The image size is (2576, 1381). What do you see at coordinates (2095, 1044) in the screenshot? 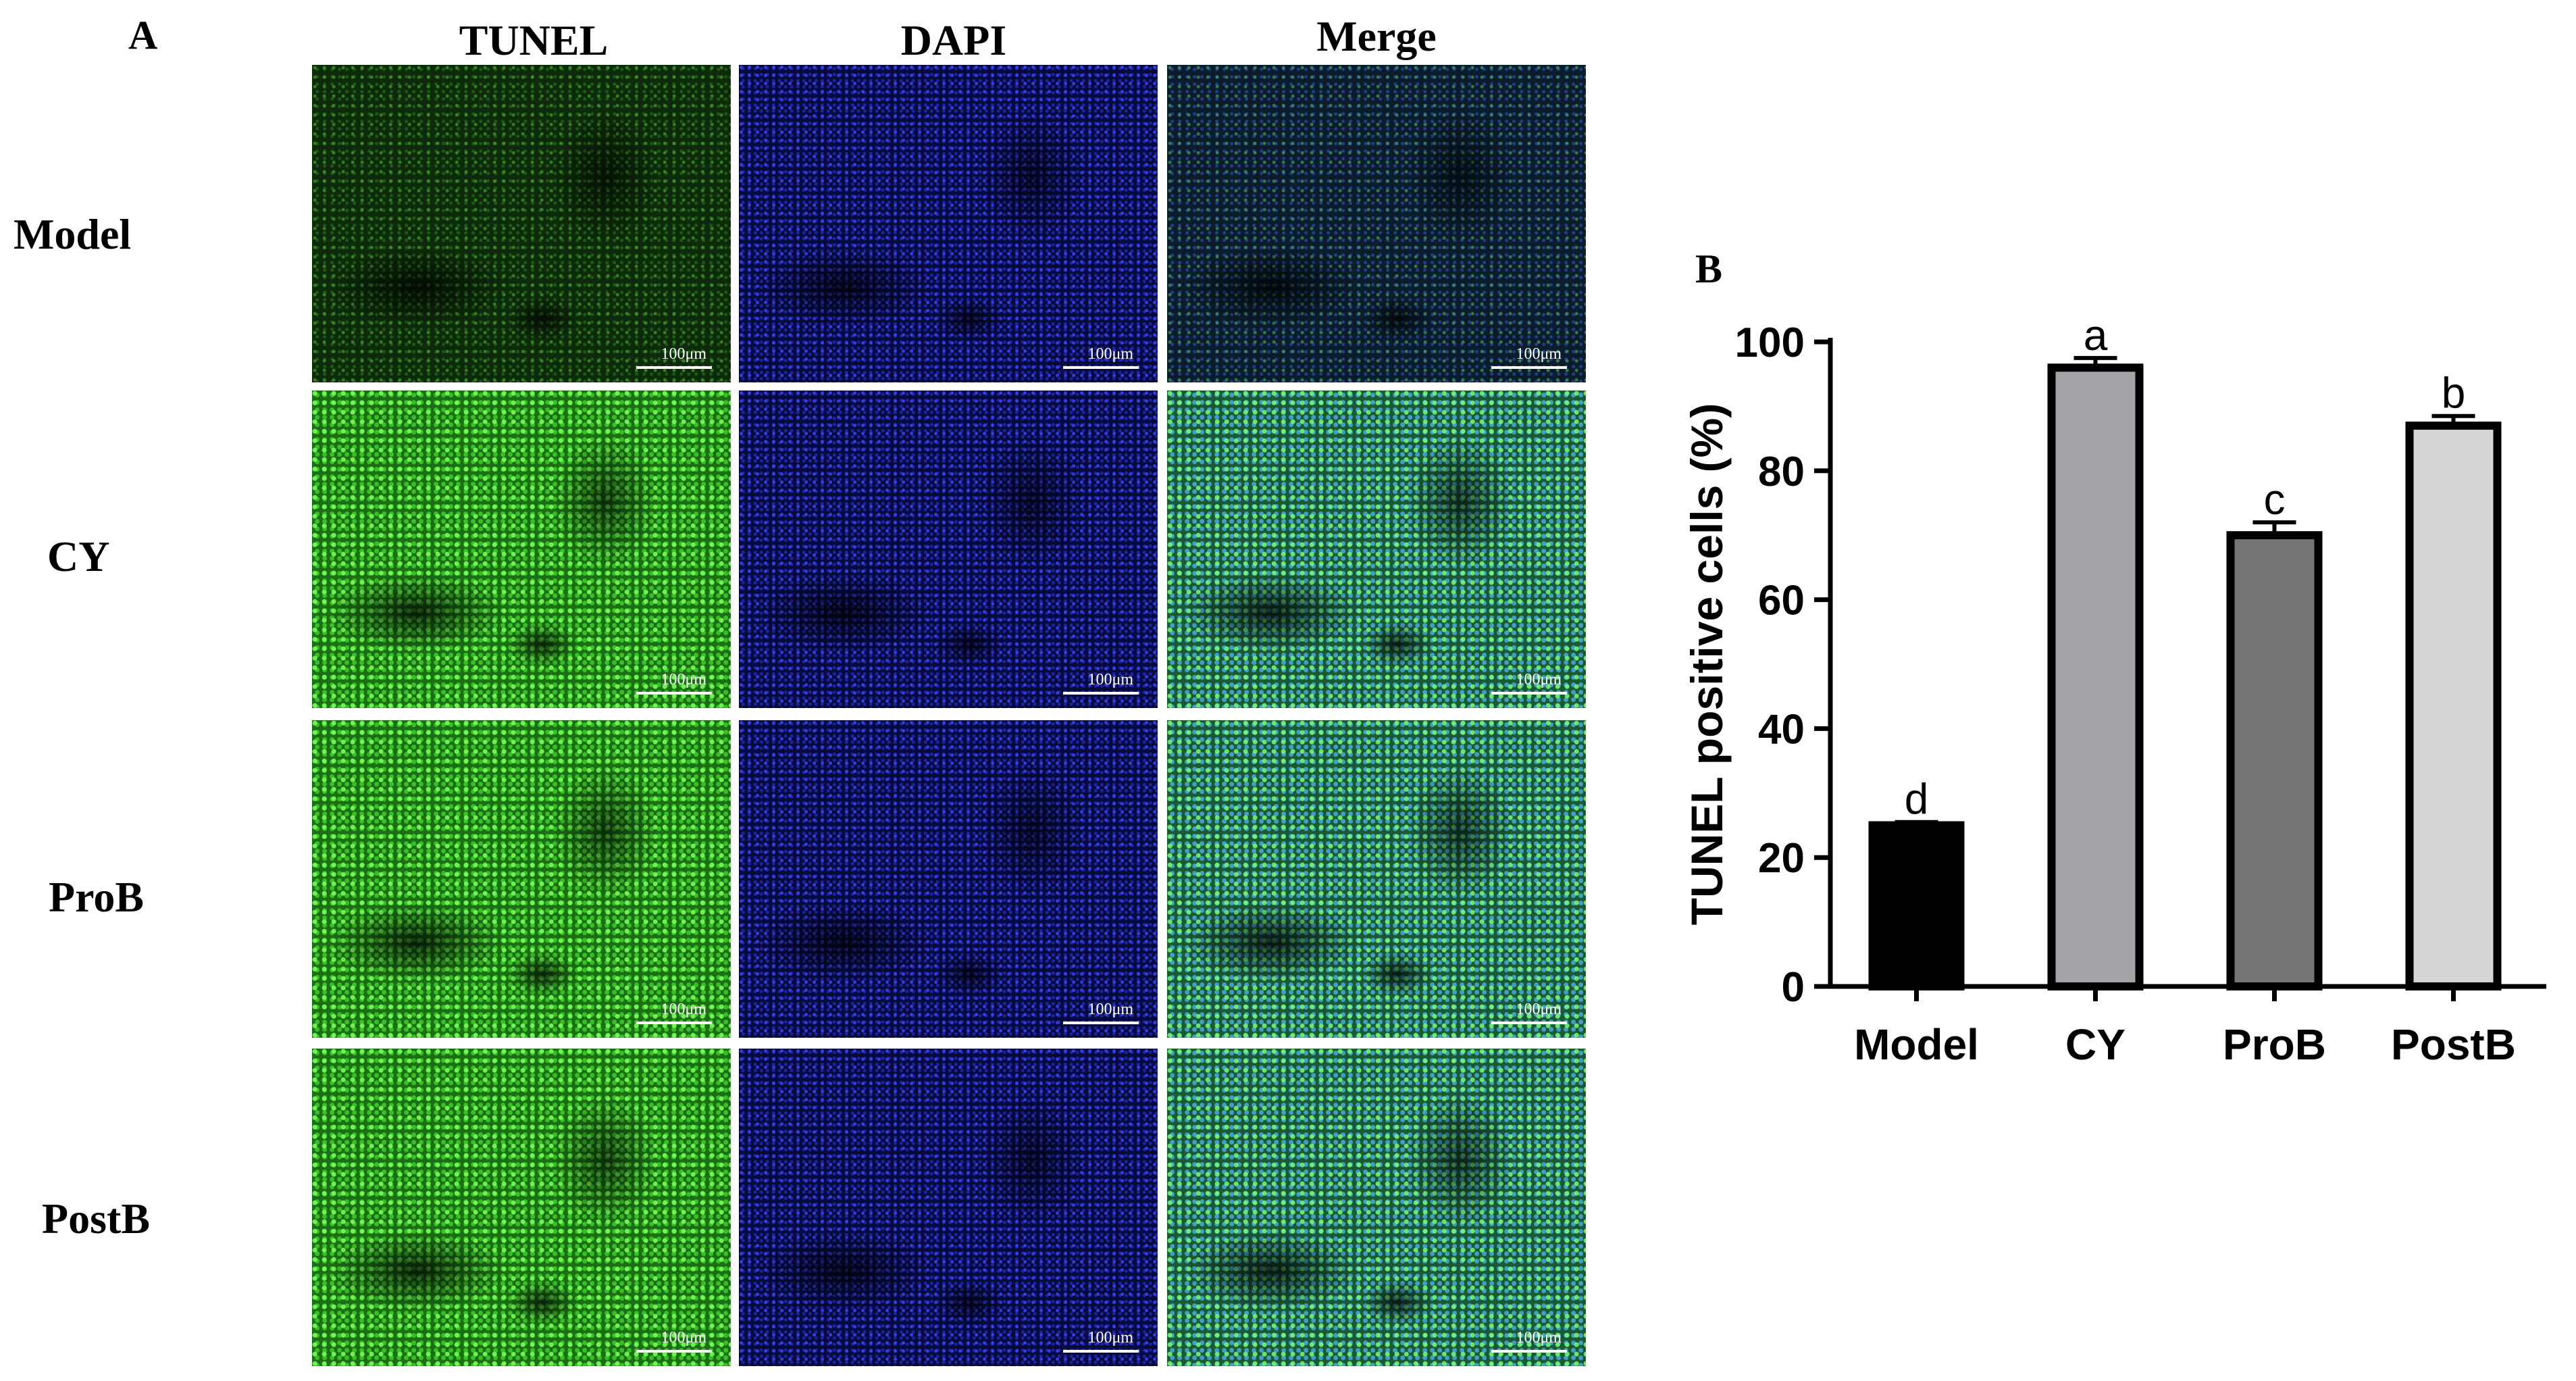
I see `x-tick-label: CY` at bounding box center [2095, 1044].